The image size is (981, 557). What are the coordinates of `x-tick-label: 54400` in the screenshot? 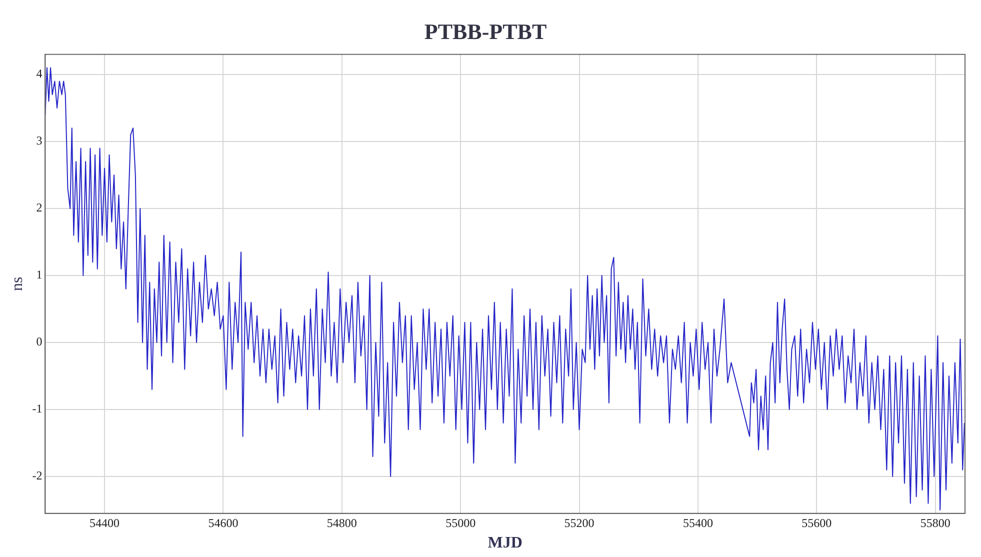 It's located at (105, 523).